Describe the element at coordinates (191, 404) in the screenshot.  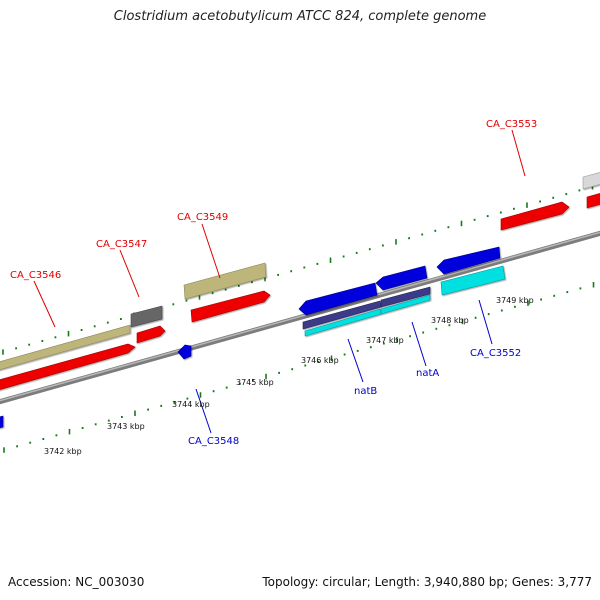
I see `scale-label-3744: 3744 kbp` at that location.